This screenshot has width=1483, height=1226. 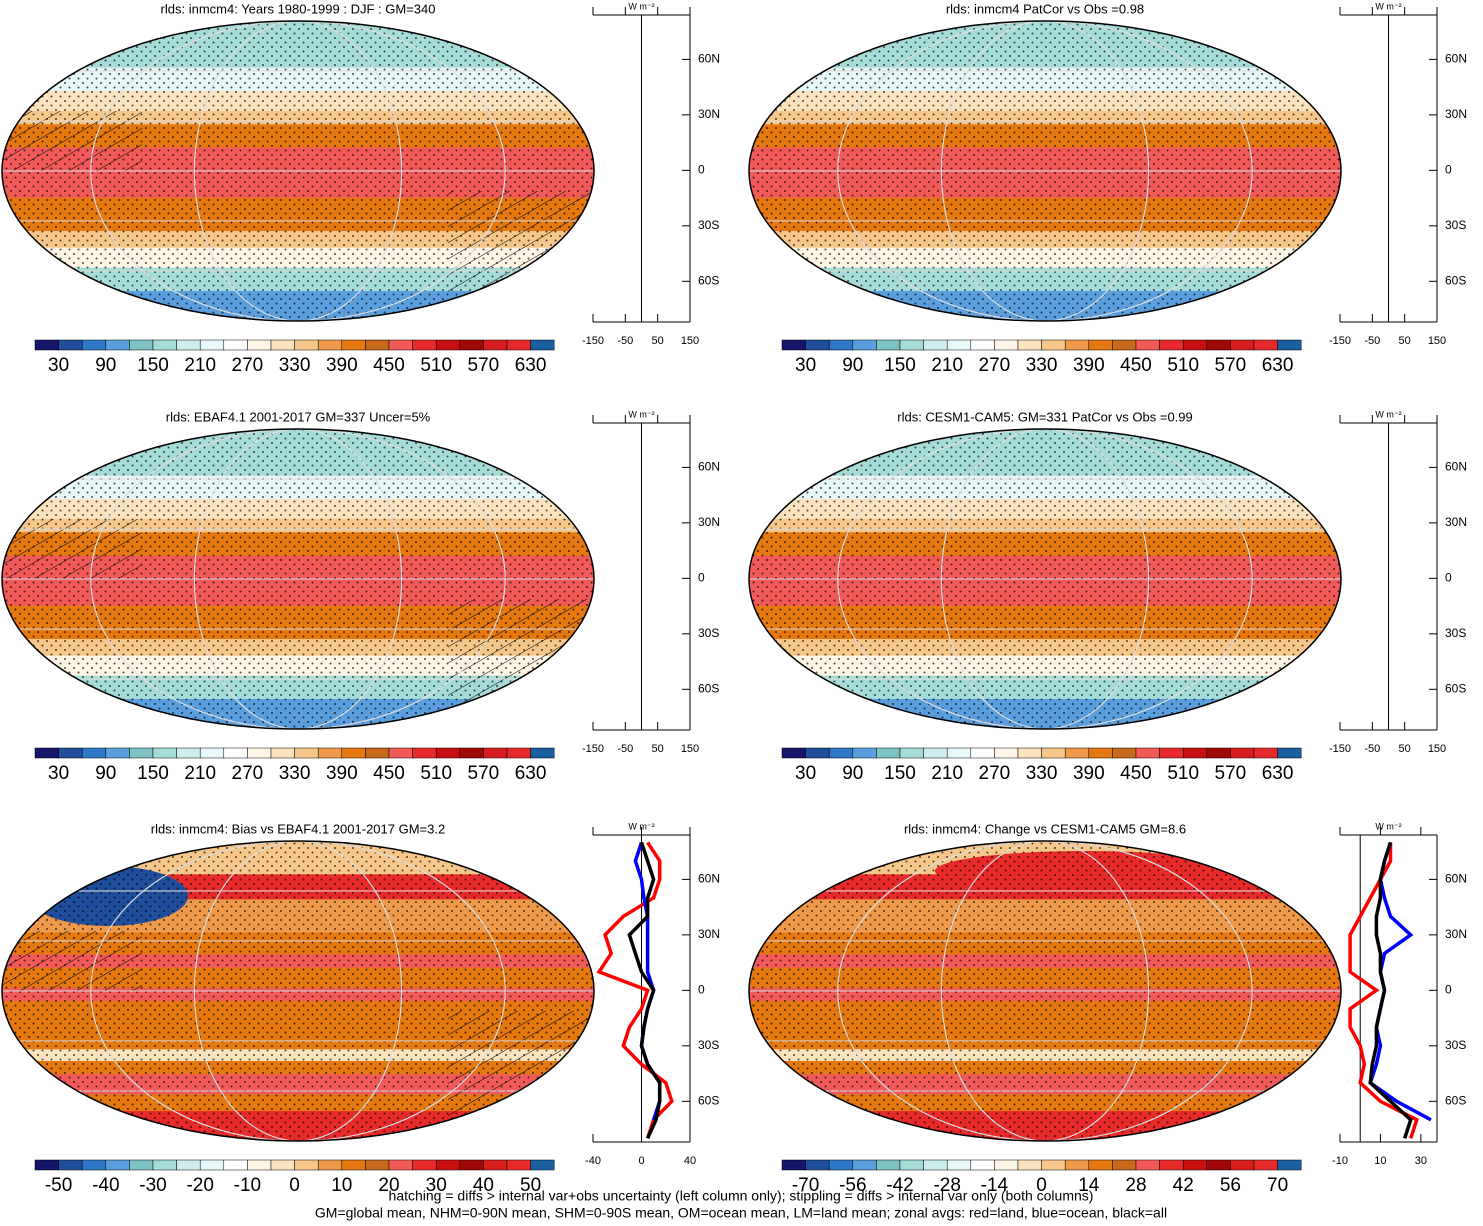 I want to click on x-tick-label: -150, so click(x=1340, y=341).